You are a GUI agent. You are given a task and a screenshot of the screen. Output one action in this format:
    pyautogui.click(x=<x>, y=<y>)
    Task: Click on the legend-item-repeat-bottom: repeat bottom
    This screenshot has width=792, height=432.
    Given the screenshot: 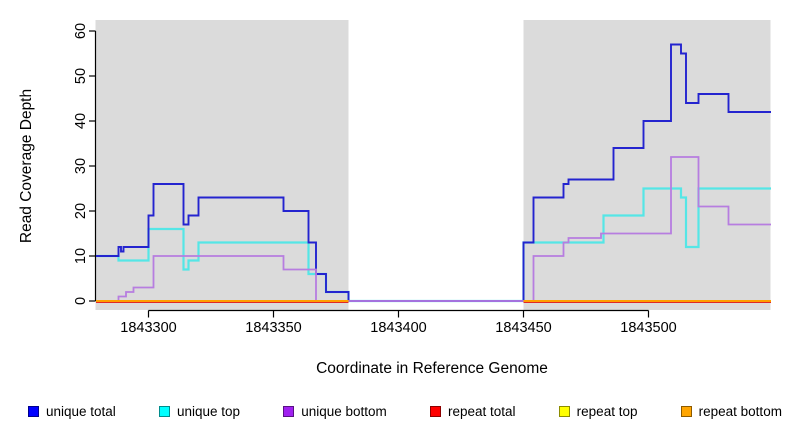 What is the action you would take?
    pyautogui.click(x=731, y=411)
    